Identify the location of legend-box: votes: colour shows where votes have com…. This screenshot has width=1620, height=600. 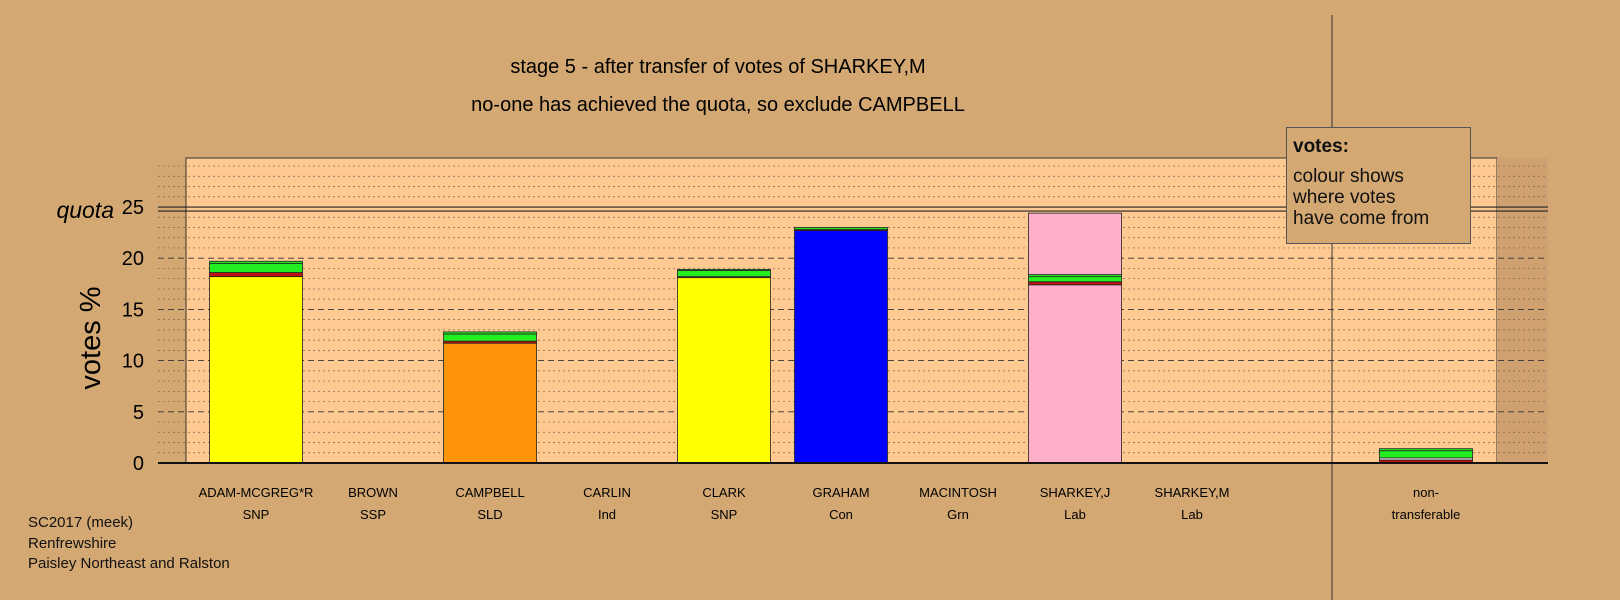
(1378, 185).